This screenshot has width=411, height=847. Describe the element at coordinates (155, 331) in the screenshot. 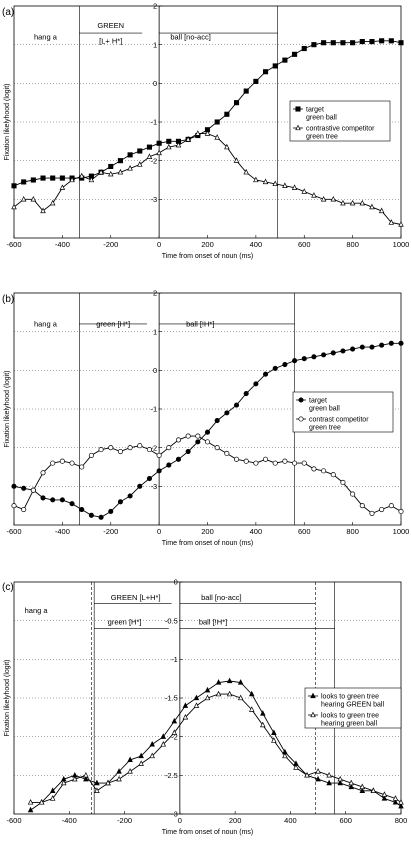

I see `y-tick-label: 1` at that location.